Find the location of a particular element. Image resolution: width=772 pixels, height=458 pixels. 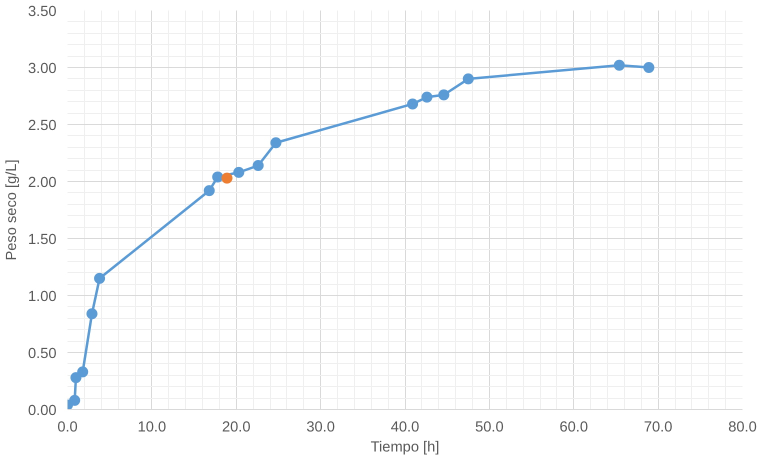

x-tick-label: 50.0 is located at coordinates (489, 428).